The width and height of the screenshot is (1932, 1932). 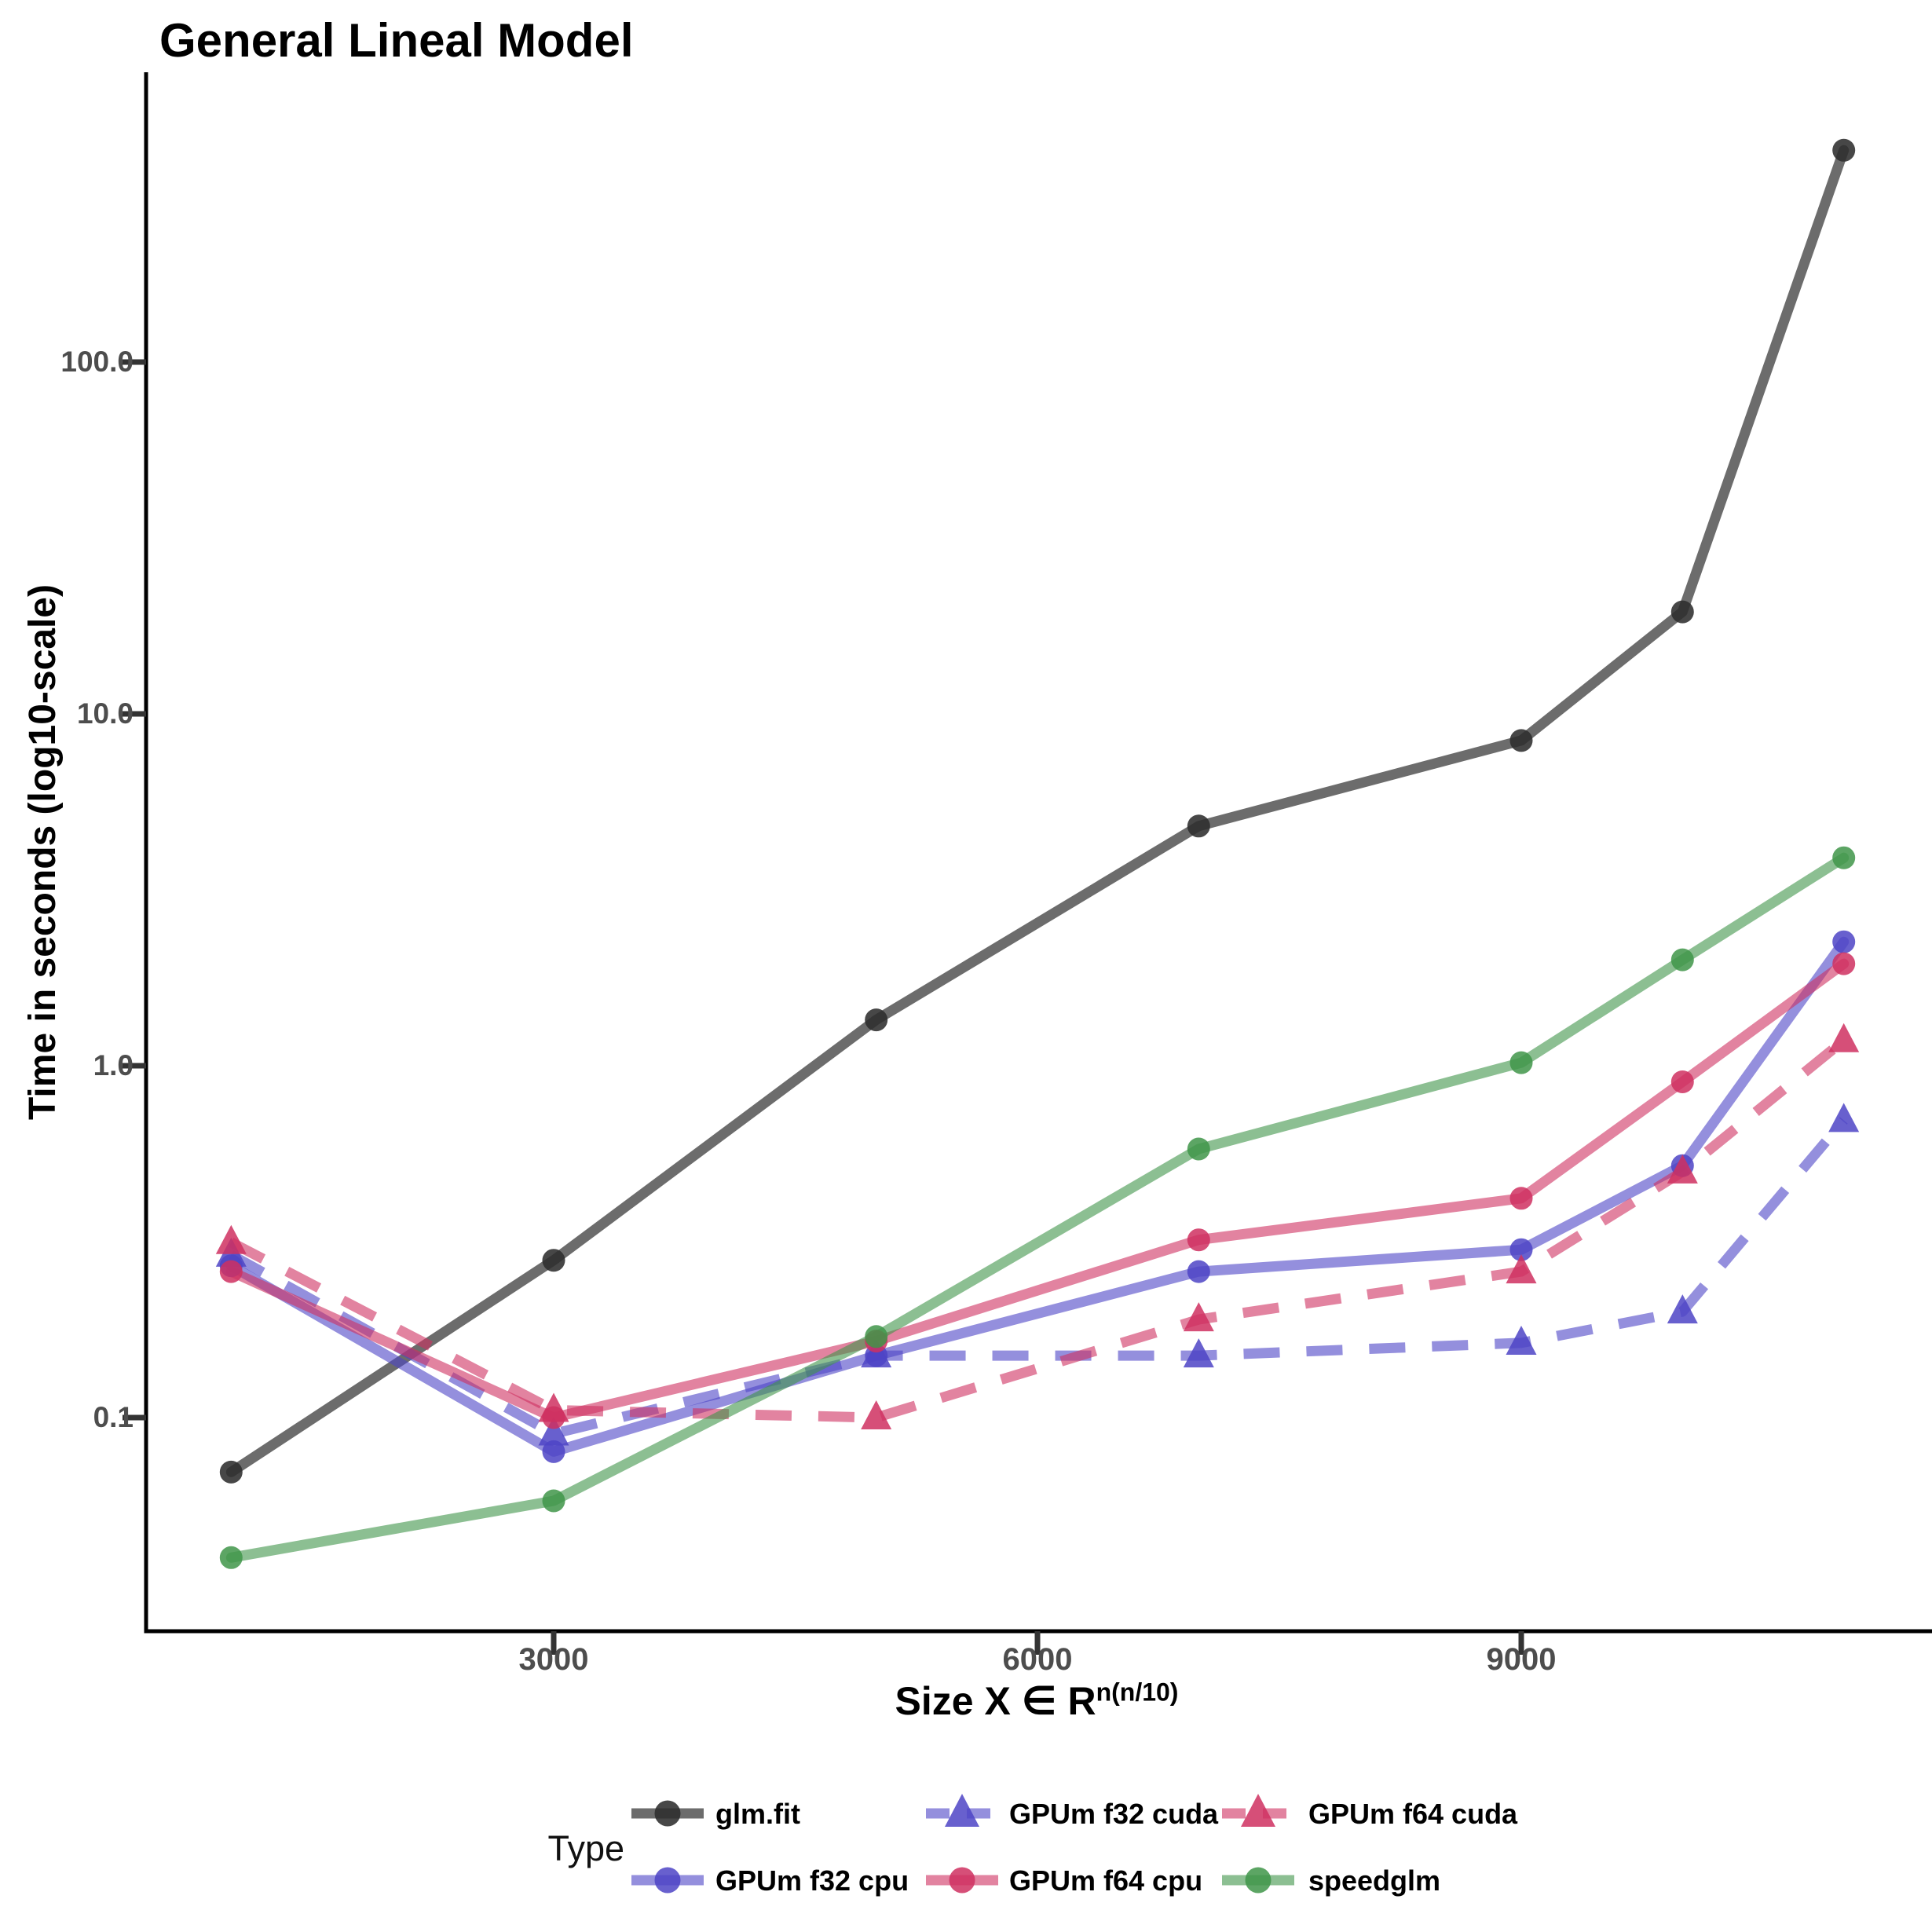 I want to click on legend-label-gpum-f64-cpu: GPUm f64 cpu, so click(x=1106, y=1880).